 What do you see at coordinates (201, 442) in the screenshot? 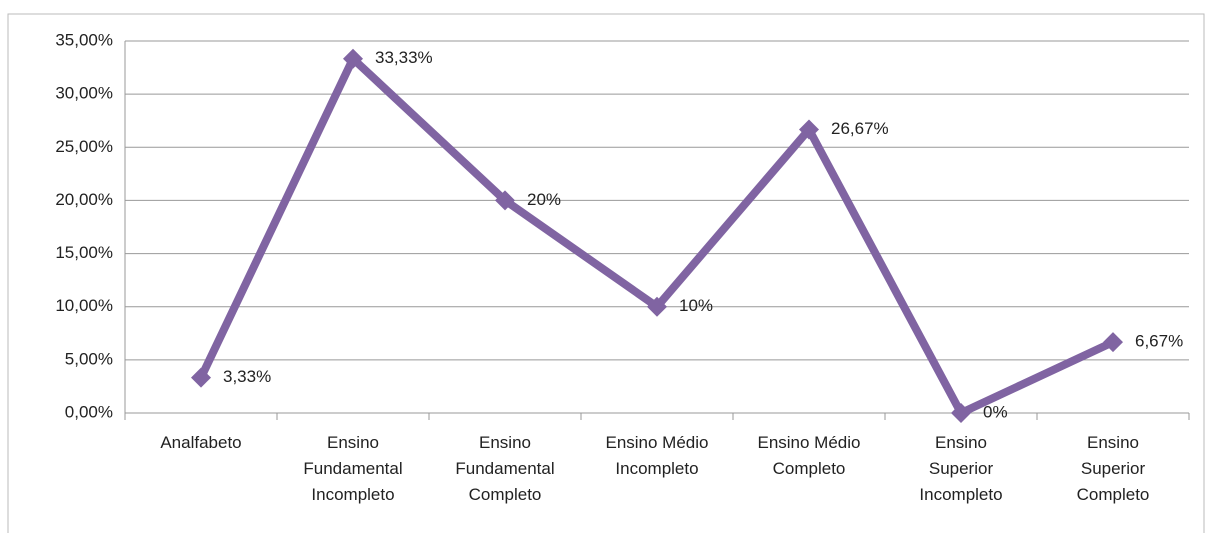
I see `x-tick-label: Analfabeto` at bounding box center [201, 442].